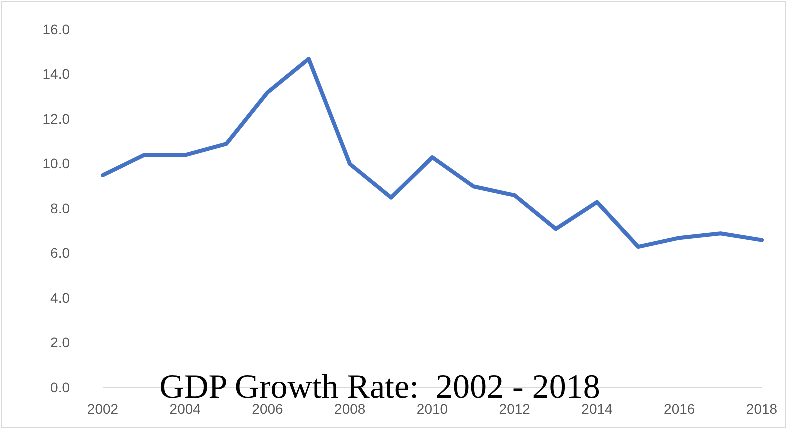 The image size is (788, 432). Describe the element at coordinates (762, 408) in the screenshot. I see `x-tick-label: 2018` at that location.